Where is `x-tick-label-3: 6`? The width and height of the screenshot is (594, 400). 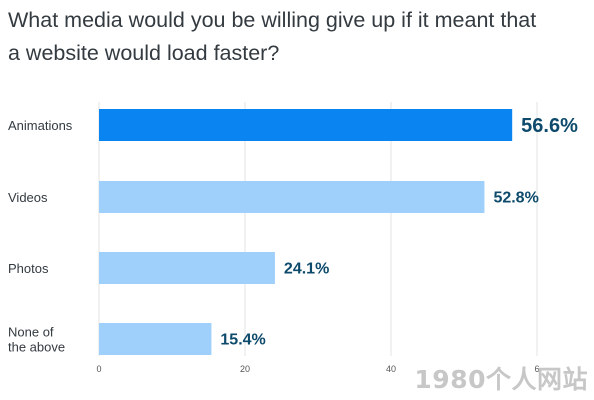
x-tick-label-3: 6 is located at coordinates (536, 369).